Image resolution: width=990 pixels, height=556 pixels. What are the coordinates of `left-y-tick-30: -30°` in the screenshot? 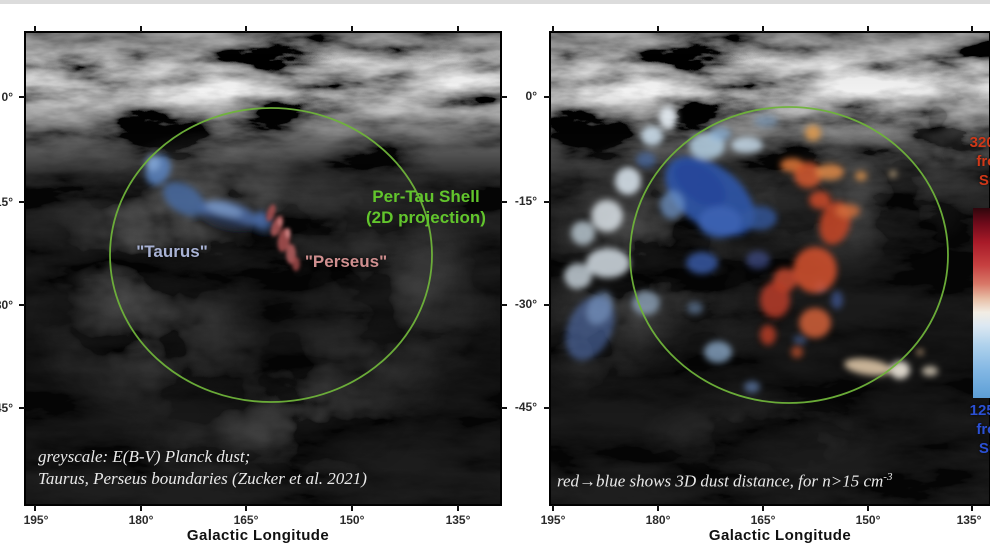 It's located at (6, 305).